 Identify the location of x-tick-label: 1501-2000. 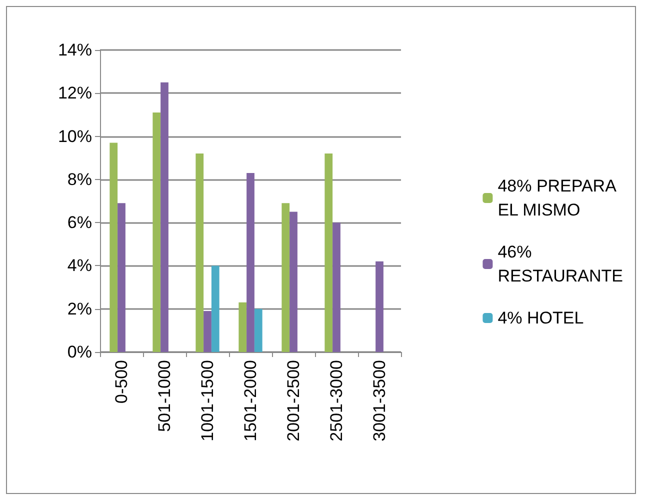
(250, 401).